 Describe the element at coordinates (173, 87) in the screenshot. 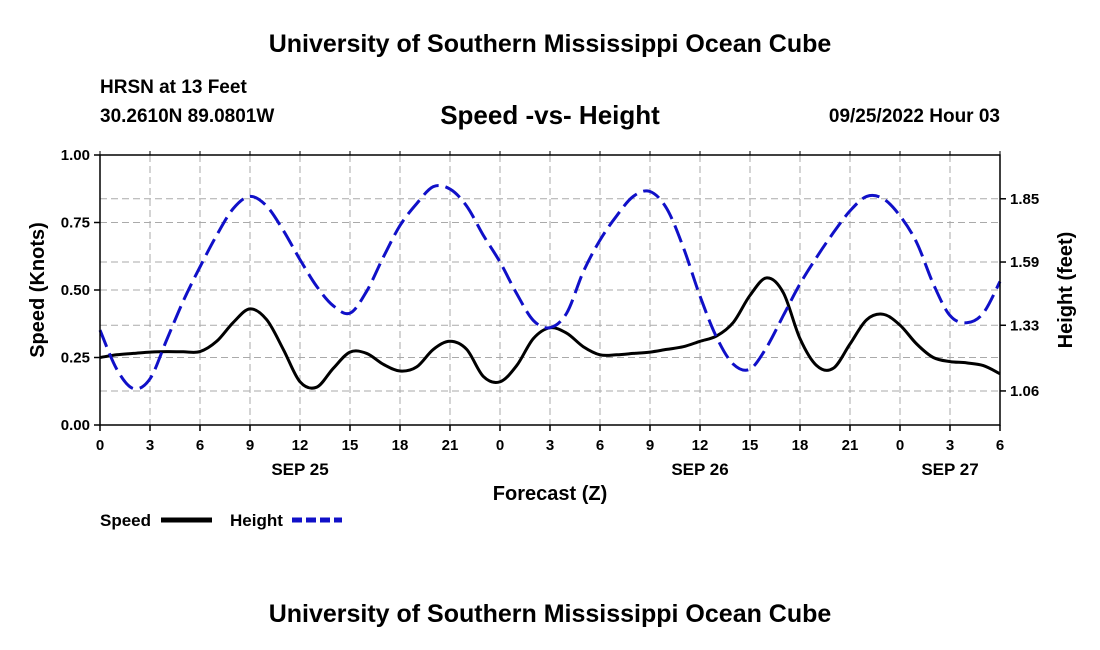

I see `station-label: HRSN at 13 Feet` at that location.